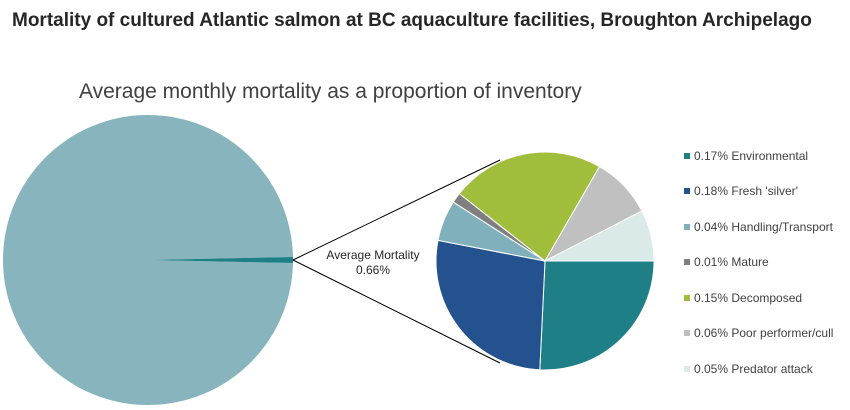 The width and height of the screenshot is (850, 410). Describe the element at coordinates (746, 191) in the screenshot. I see `legend-label: 0.18% Fresh 'silver'` at that location.